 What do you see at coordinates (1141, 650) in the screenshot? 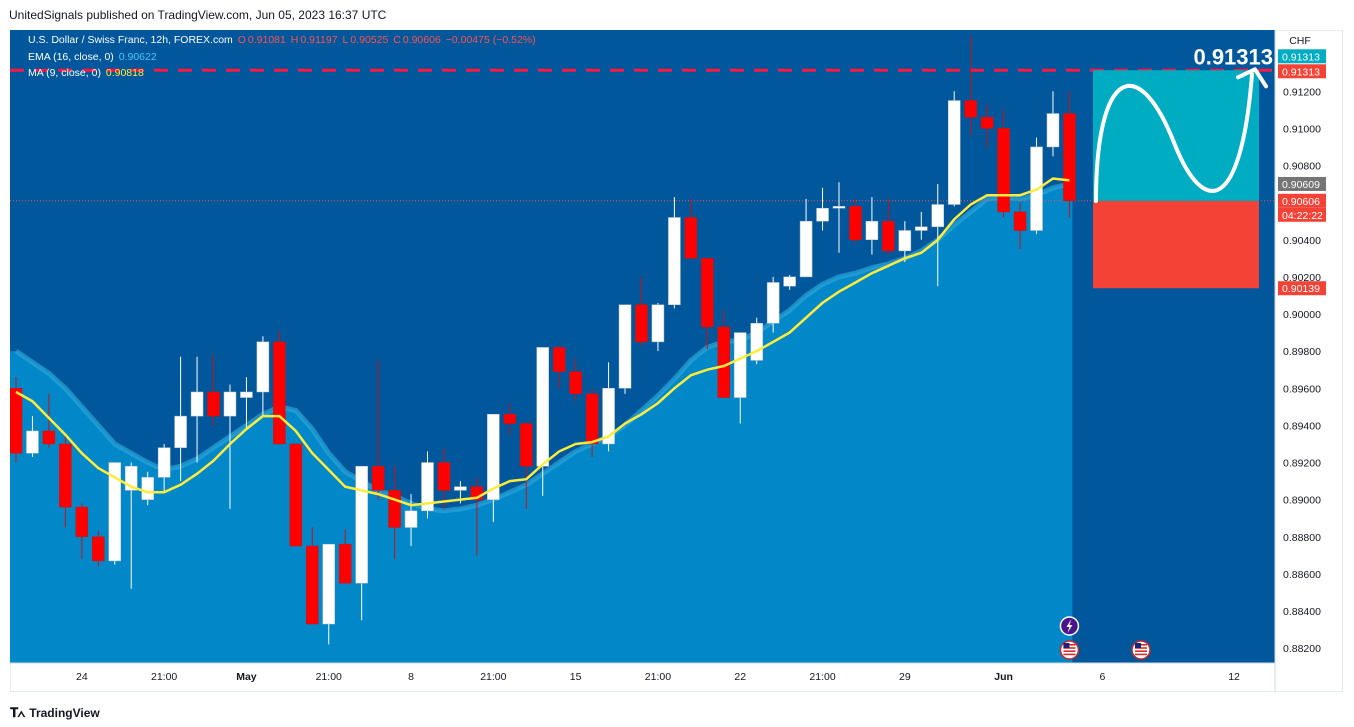
I see `us-flag-icon` at bounding box center [1141, 650].